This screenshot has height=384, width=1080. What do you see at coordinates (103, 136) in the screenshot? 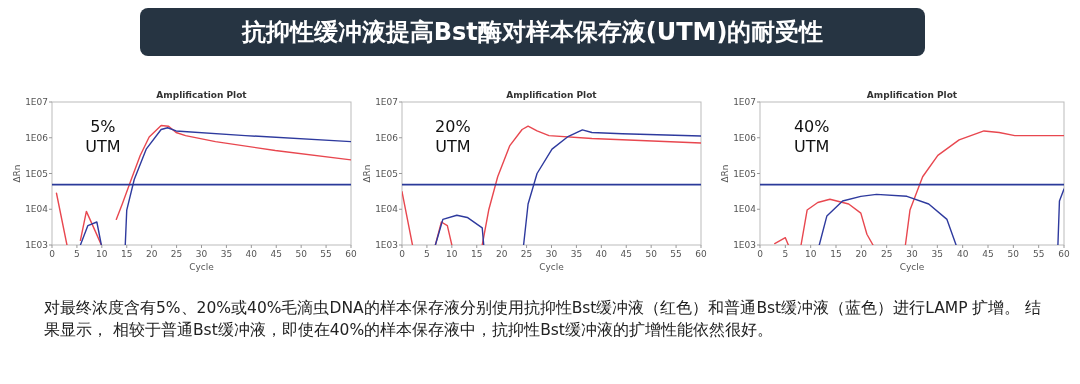
I see `annotation: 5% UTM` at bounding box center [103, 136].